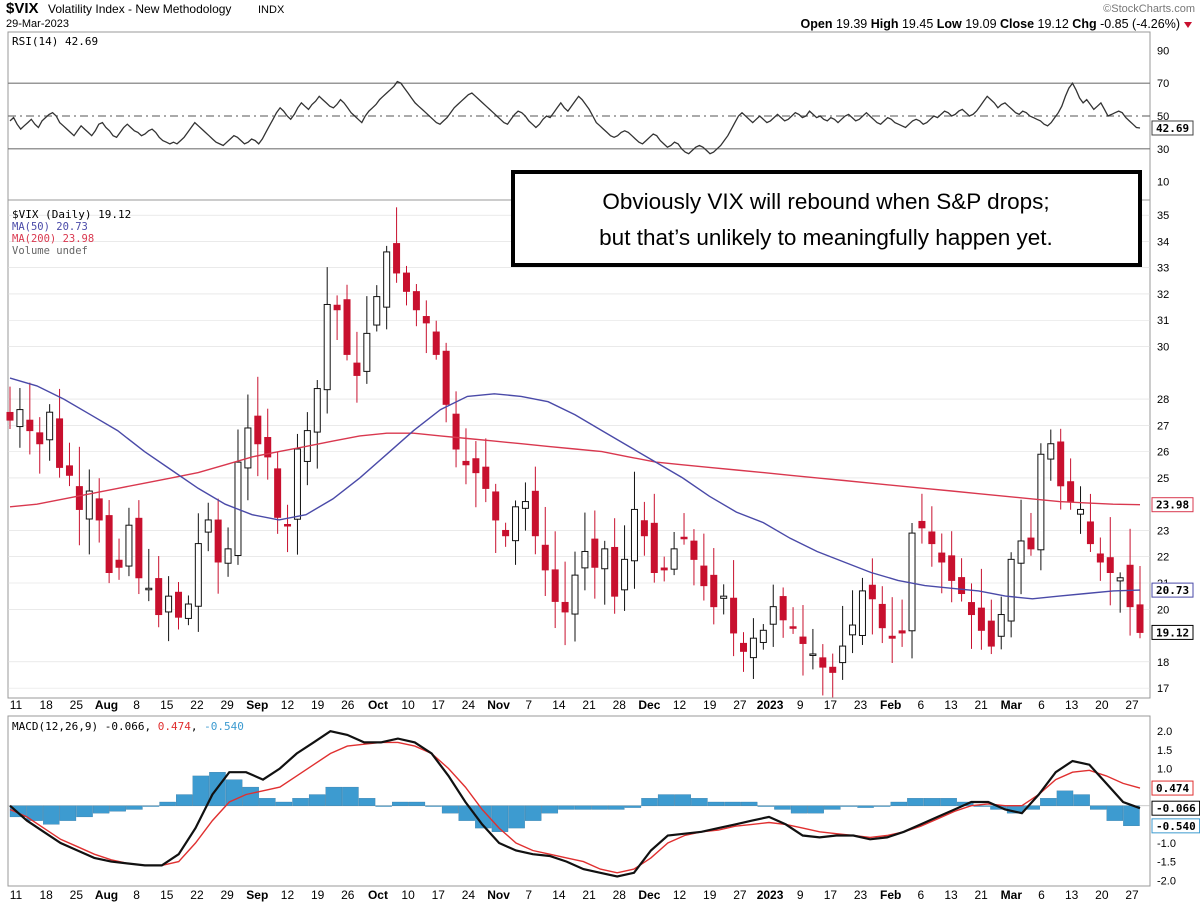 The height and width of the screenshot is (909, 1200). Describe the element at coordinates (1012, 705) in the screenshot. I see `x-tick-label: Mar` at that location.